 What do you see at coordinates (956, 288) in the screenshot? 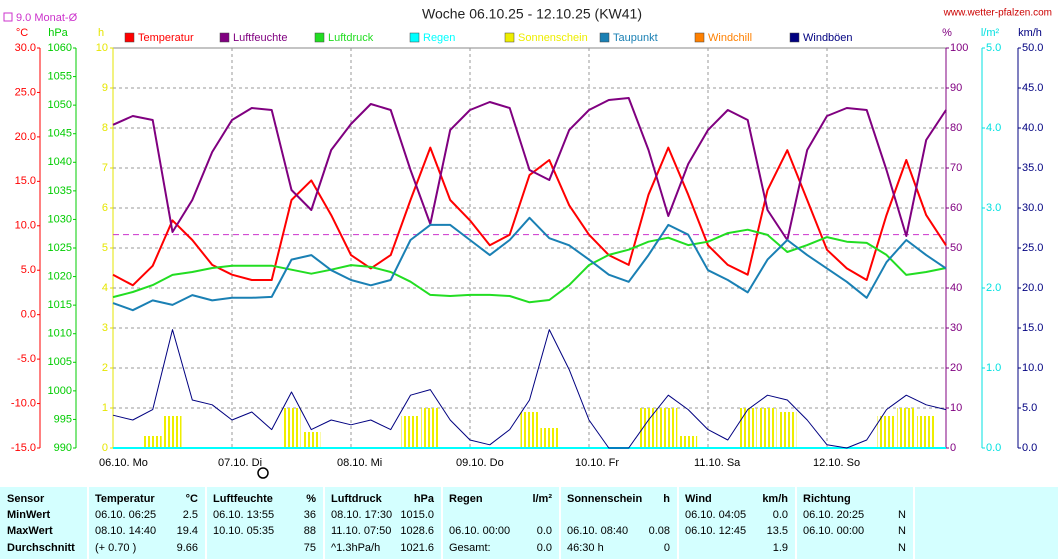
I see `y-tick-label: 40` at bounding box center [956, 288].